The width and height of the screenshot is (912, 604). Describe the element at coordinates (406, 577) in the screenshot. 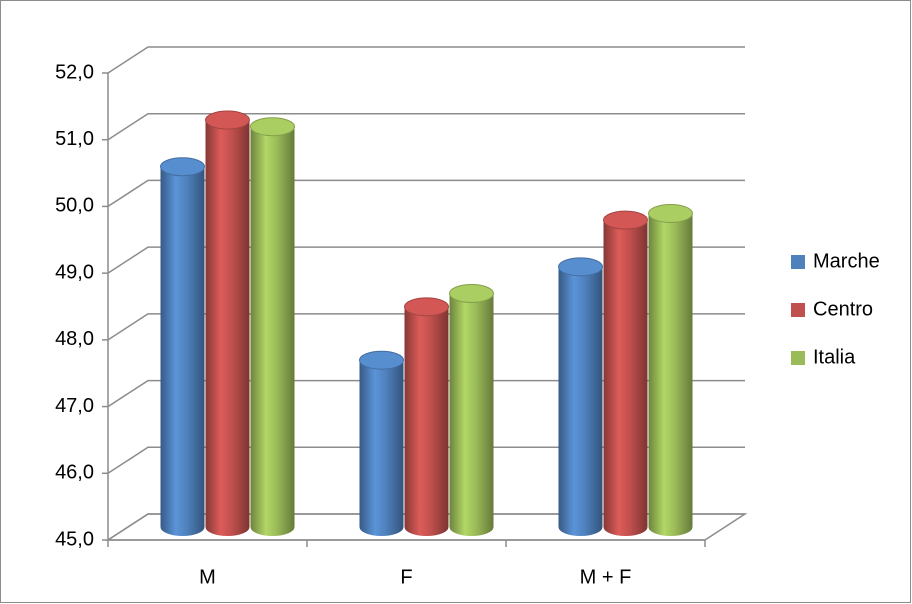

I see `x-tick-label: F` at that location.